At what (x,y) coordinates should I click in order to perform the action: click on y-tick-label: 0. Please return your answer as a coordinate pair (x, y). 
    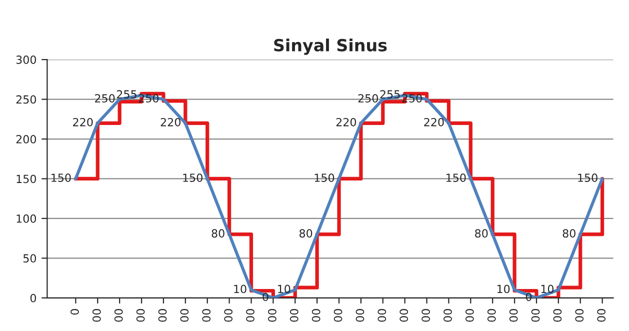
    Looking at the image, I should click on (33, 298).